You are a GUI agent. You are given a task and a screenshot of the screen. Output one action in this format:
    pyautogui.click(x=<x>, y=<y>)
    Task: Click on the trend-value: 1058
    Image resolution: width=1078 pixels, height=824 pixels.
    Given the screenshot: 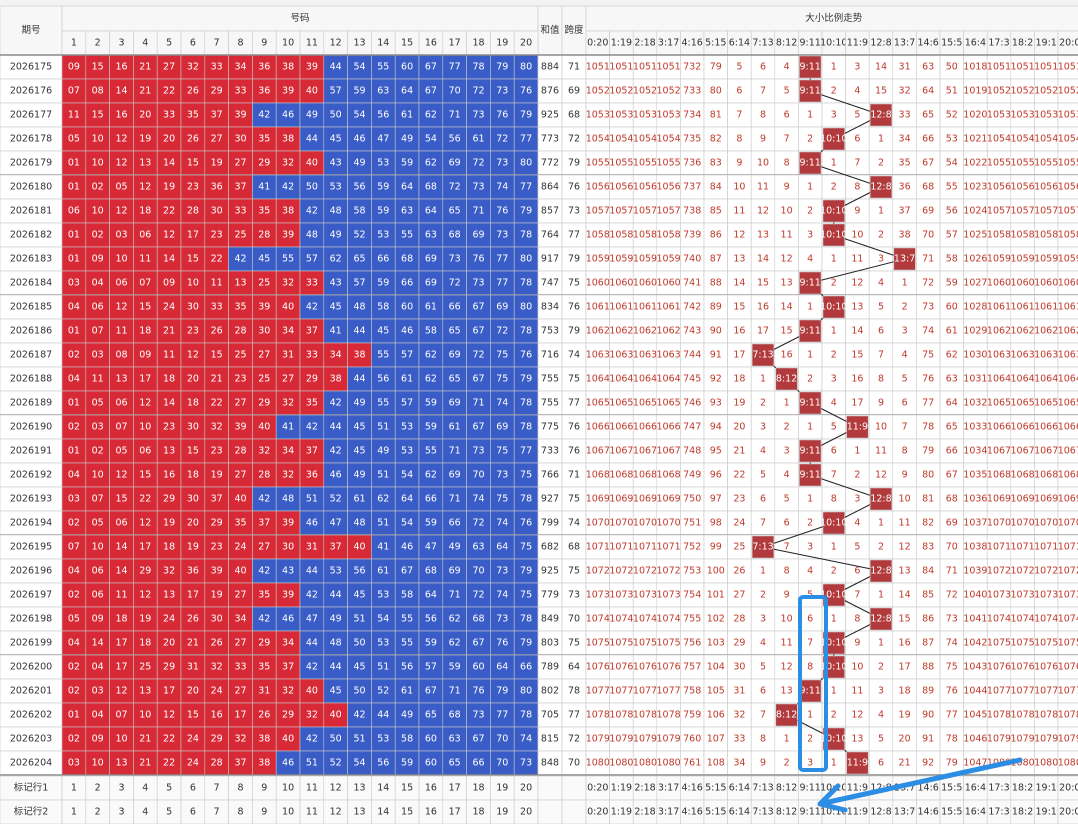 What is the action you would take?
    pyautogui.click(x=598, y=235)
    